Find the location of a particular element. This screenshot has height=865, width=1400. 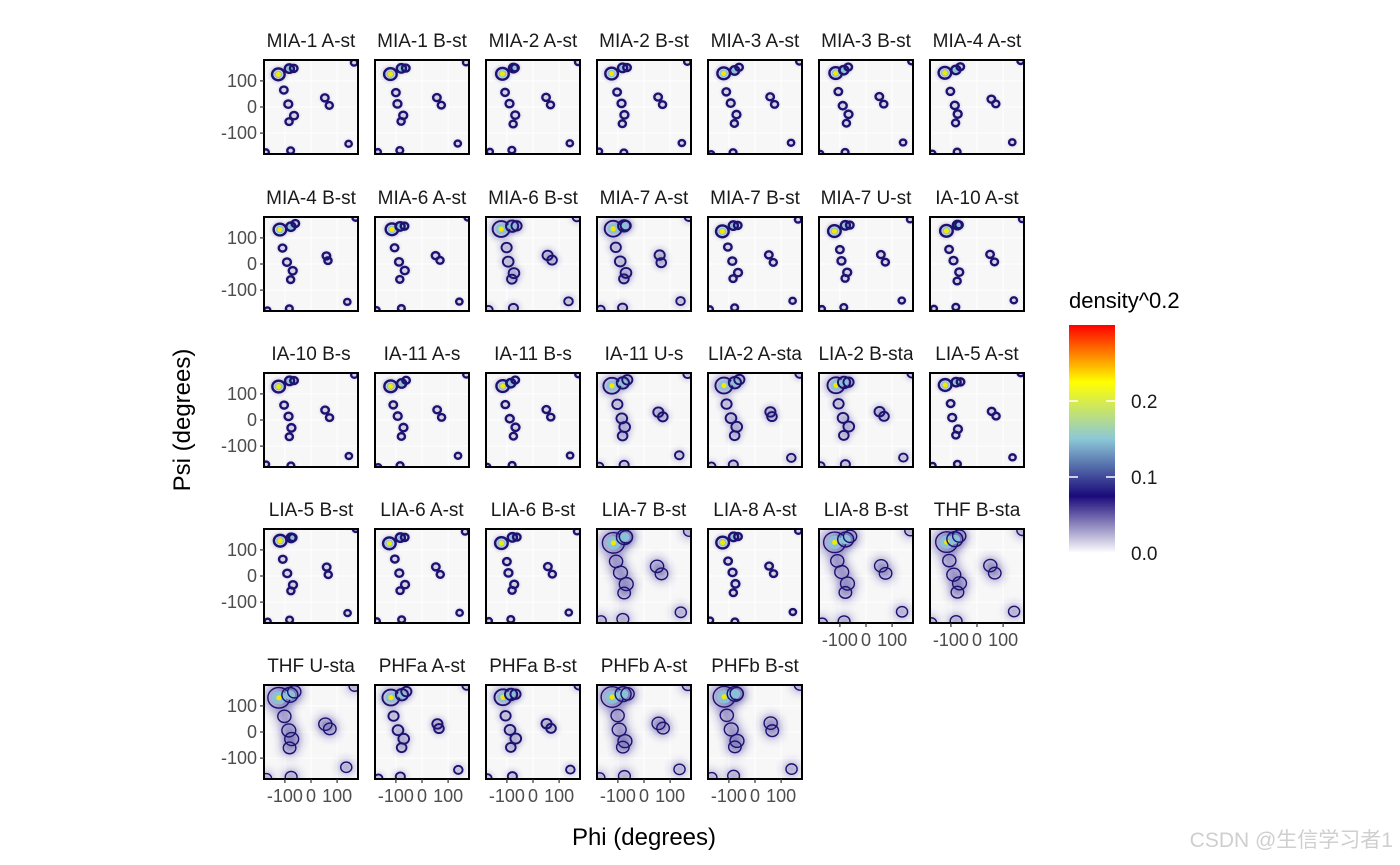

facet-title: LIA-7 B-st is located at coordinates (644, 510).